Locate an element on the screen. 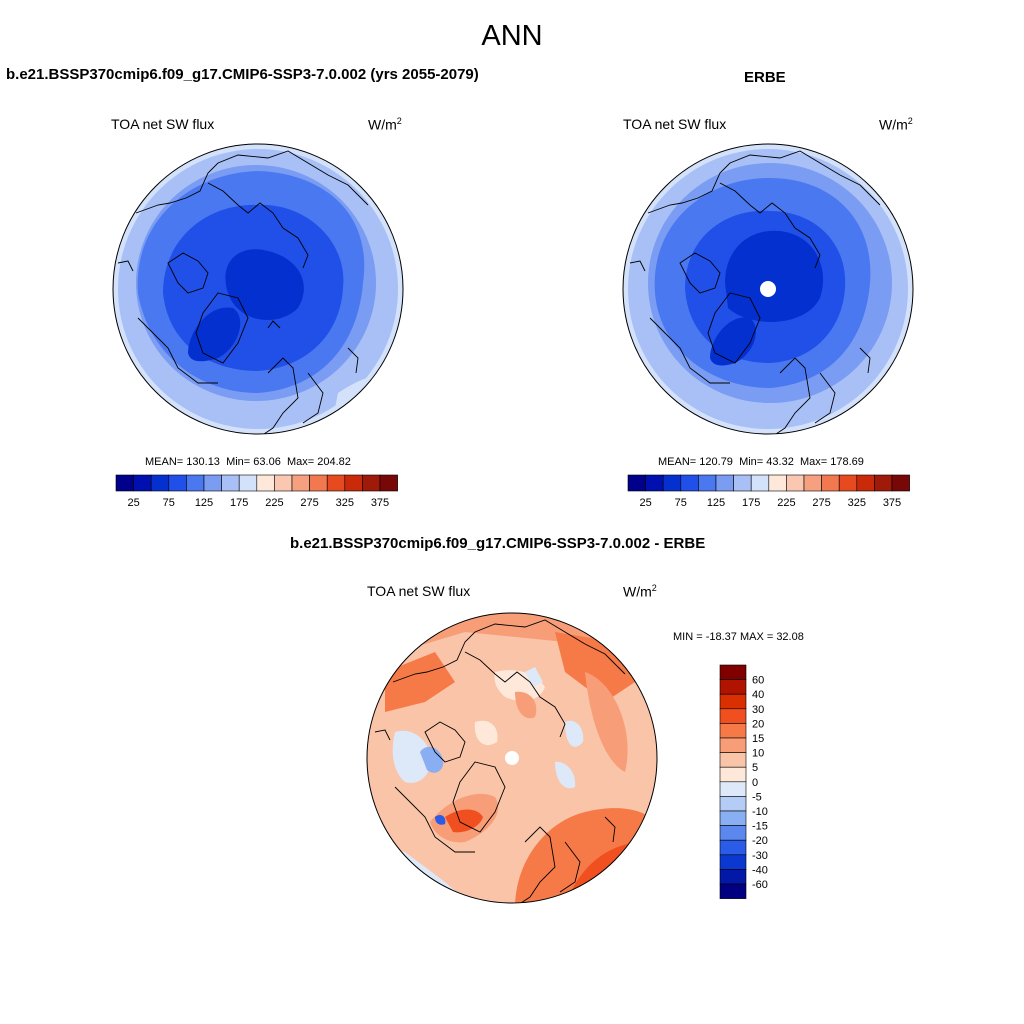 The height and width of the screenshot is (1024, 1024). colorbar-tick-label: -60 is located at coordinates (760, 885).